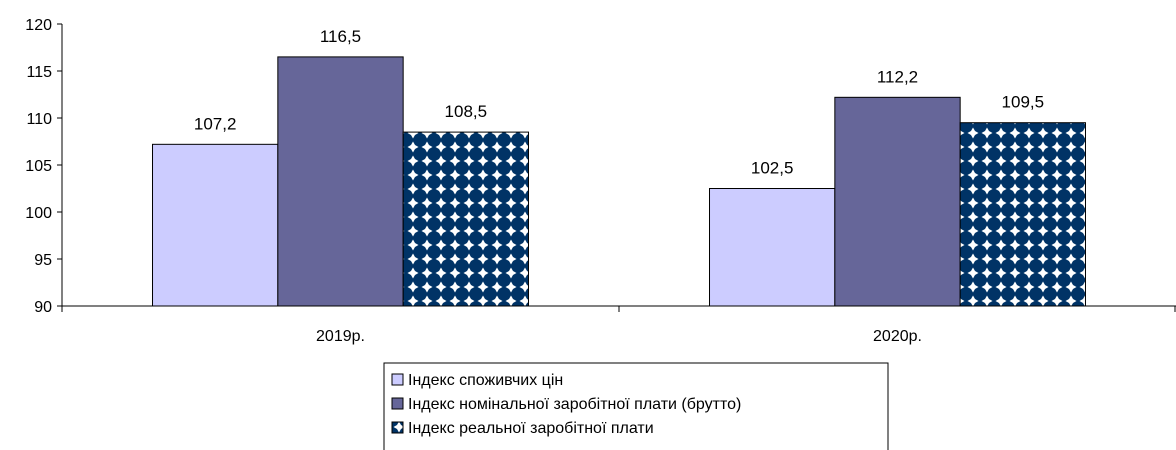  I want to click on x-tick-label: 2019р., so click(340, 336).